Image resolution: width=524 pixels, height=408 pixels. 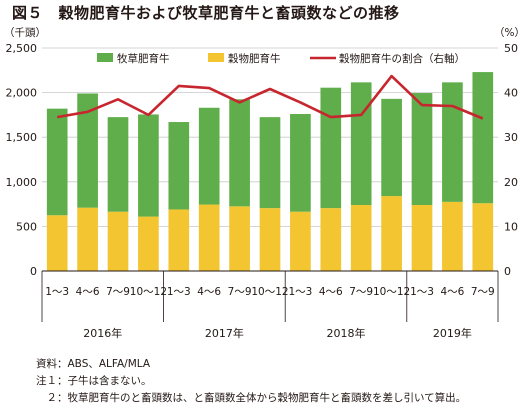 What do you see at coordinates (511, 226) in the screenshot?
I see `y-right-tick-label: 10` at bounding box center [511, 226].